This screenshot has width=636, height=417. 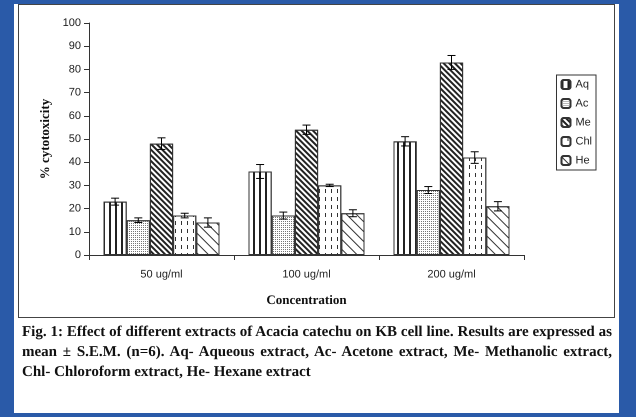 I want to click on legend-label: Chl, so click(x=583, y=142).